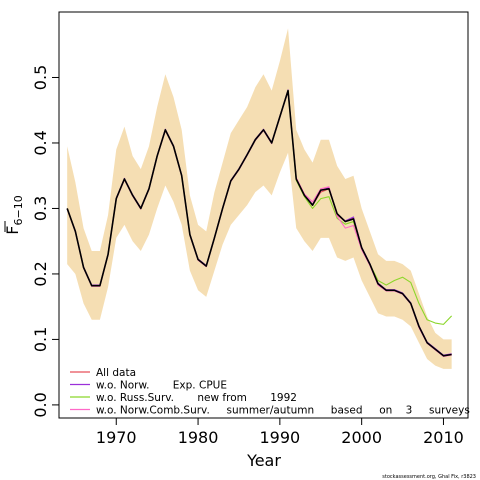  Describe the element at coordinates (263, 460) in the screenshot. I see `x-axis-title: Year` at that location.